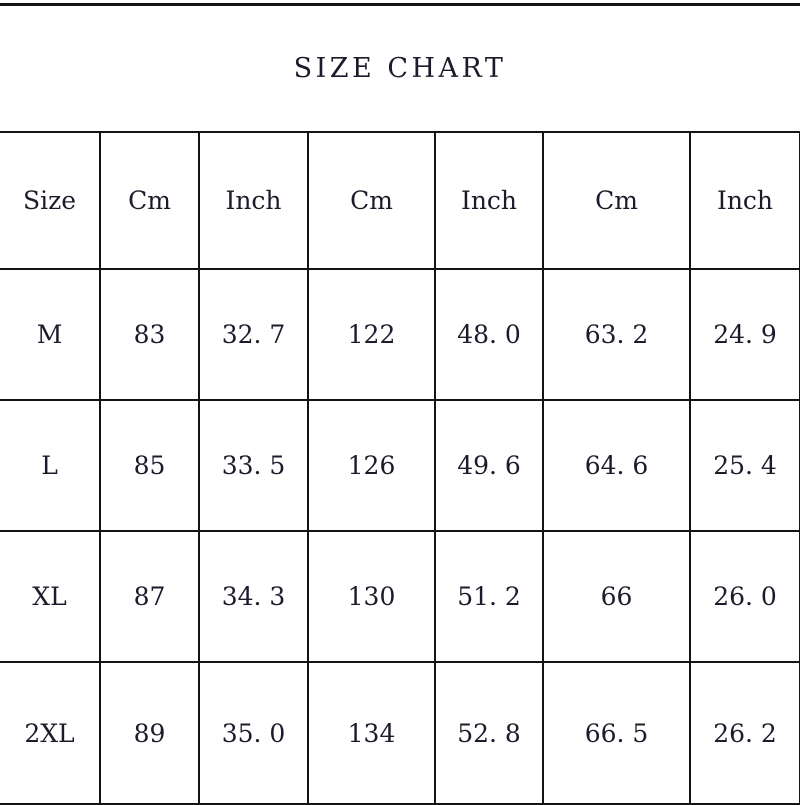 The image size is (800, 805). I want to click on cell-cm-3: 66, so click(617, 596).